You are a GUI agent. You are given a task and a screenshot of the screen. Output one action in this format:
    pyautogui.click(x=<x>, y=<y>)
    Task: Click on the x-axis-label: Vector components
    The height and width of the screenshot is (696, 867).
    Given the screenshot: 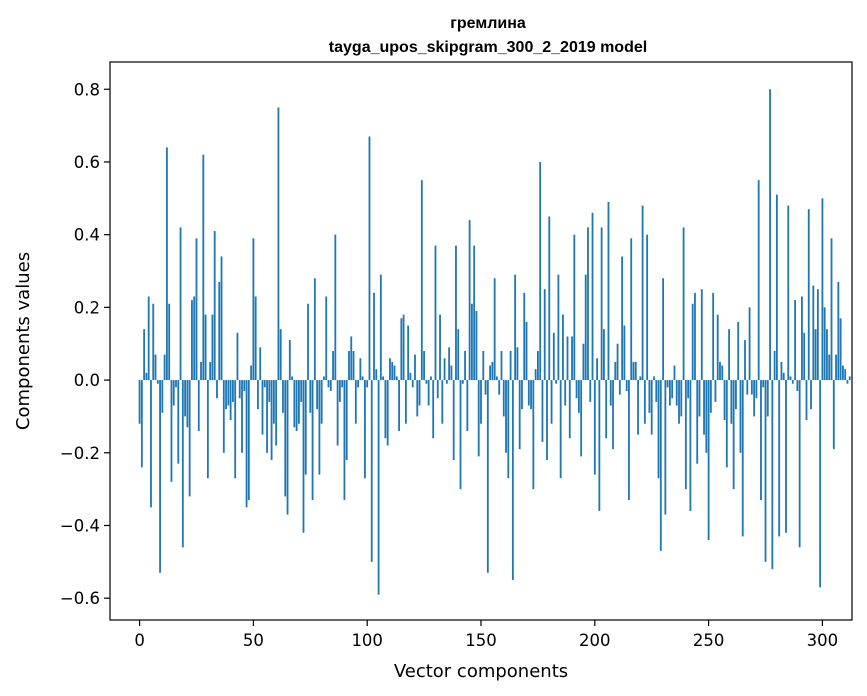 What is the action you would take?
    pyautogui.click(x=481, y=671)
    